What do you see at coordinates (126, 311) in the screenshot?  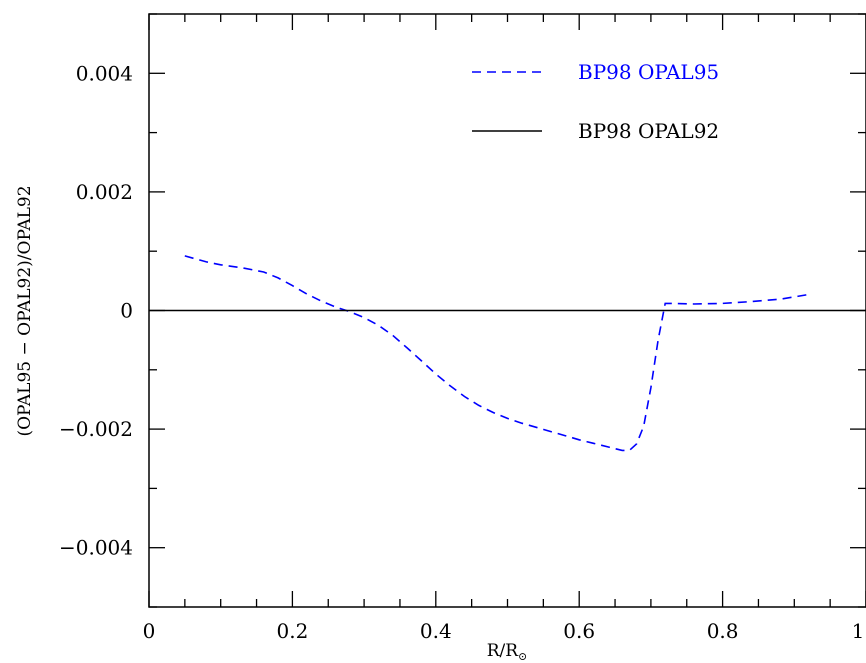 I see `y-tick-label: 0` at bounding box center [126, 311].